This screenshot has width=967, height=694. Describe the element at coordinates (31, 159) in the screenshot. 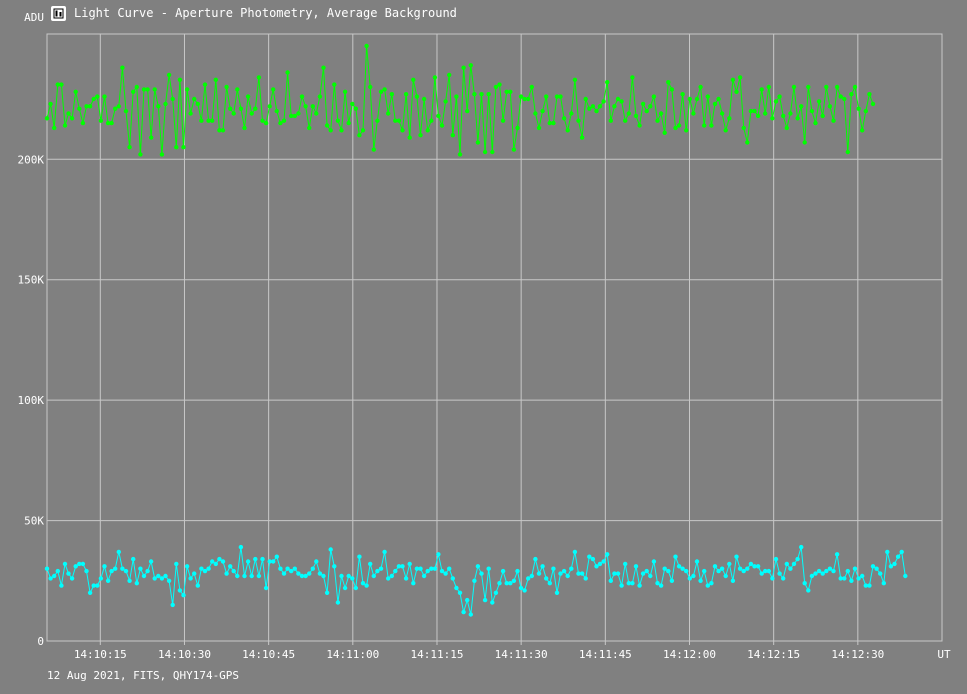

I see `y-tick-label: 200K` at that location.